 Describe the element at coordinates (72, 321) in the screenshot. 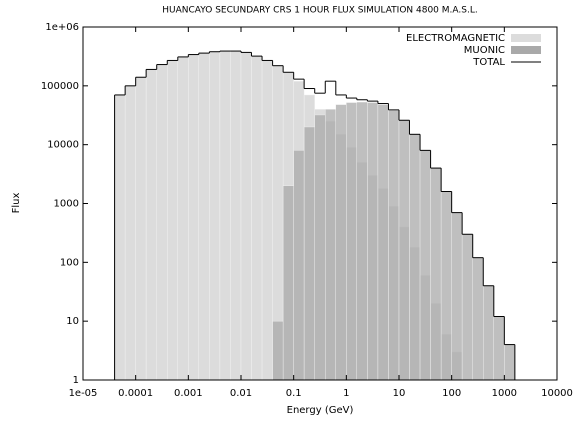

I see `y-tick-label: 10` at that location.